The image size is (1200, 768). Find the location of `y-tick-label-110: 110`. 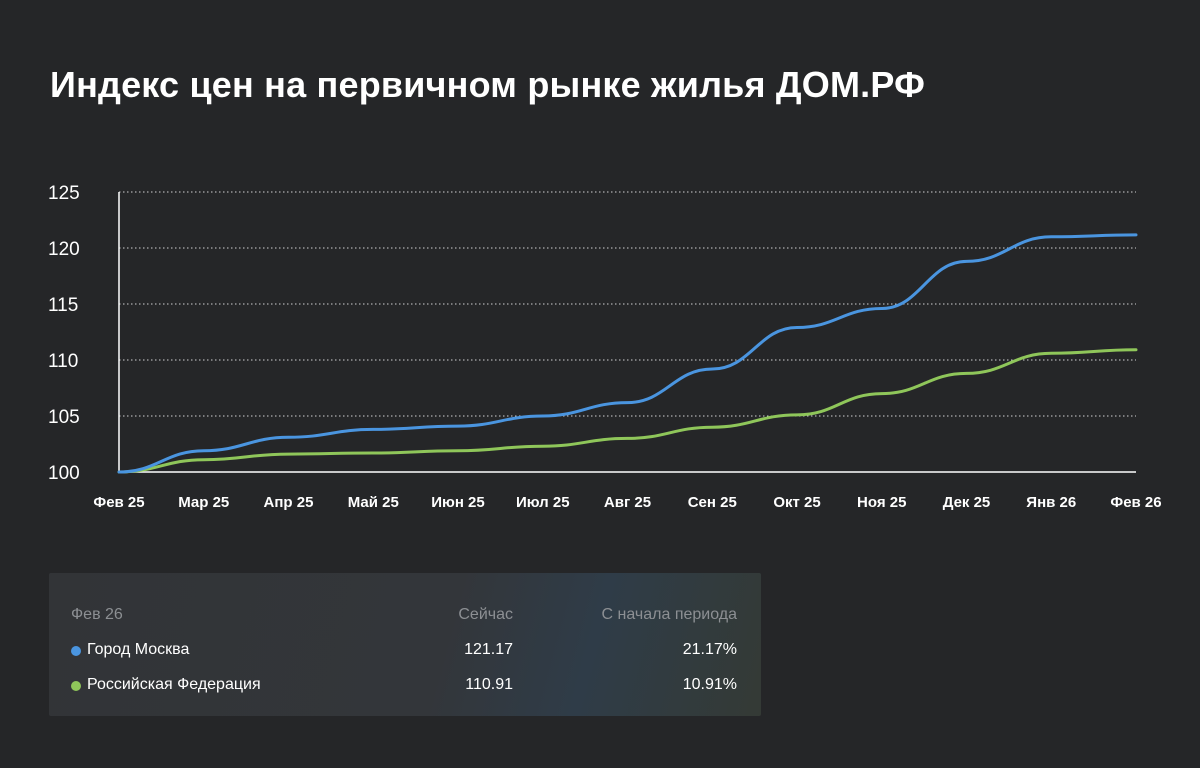

y-tick-label-110: 110 is located at coordinates (63, 361).